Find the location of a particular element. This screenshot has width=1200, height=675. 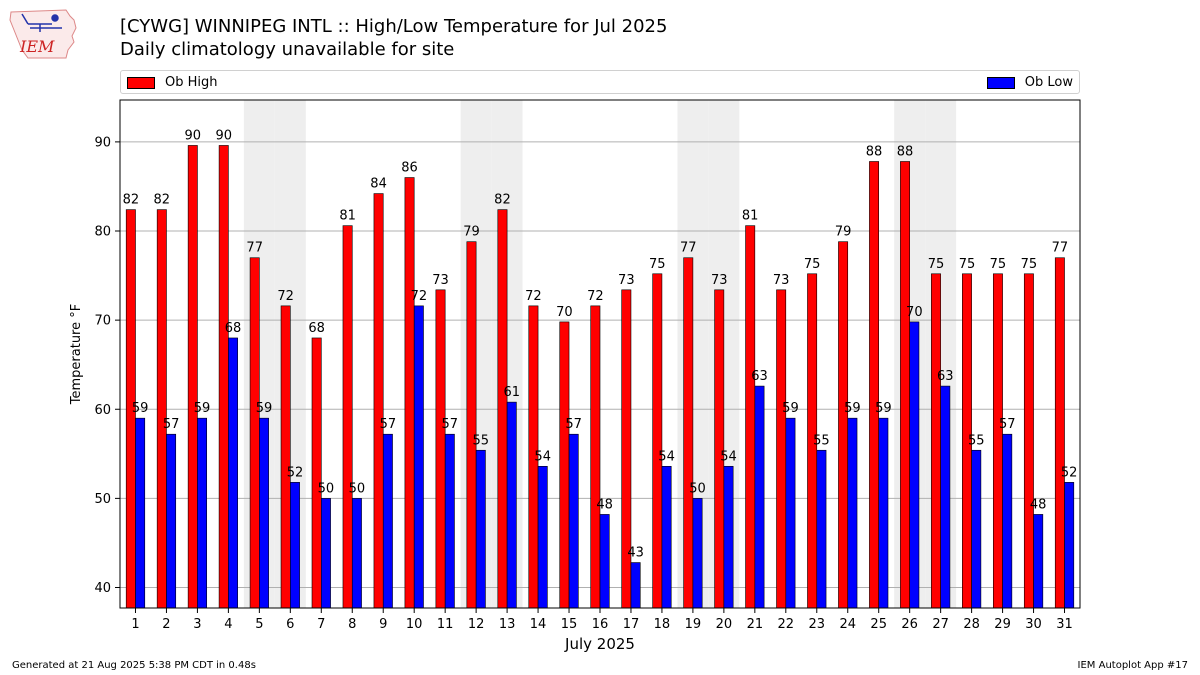

legend-label-low: Ob Low is located at coordinates (1048, 82).